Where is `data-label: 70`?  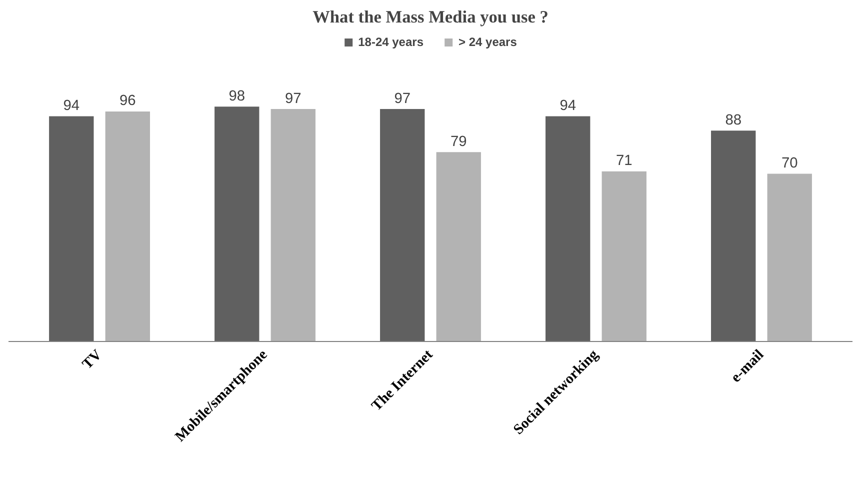
data-label: 70 is located at coordinates (789, 164).